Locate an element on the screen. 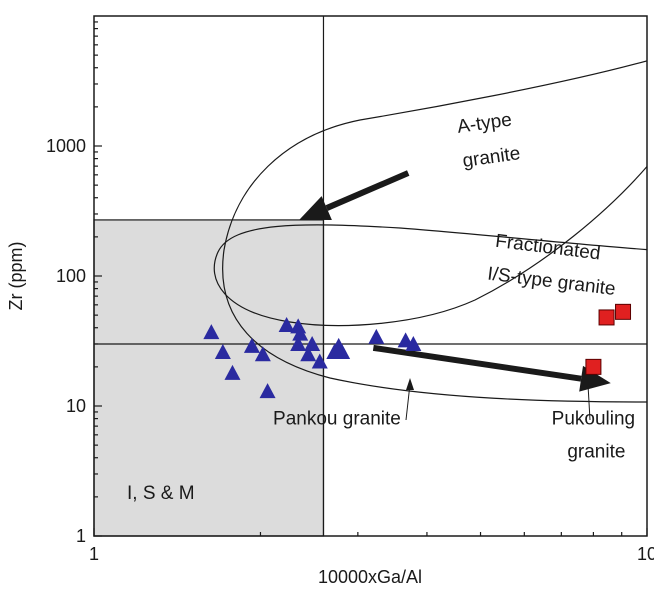 The height and width of the screenshot is (593, 654). x-axis-title: 10000xGa/Al is located at coordinates (370, 577).